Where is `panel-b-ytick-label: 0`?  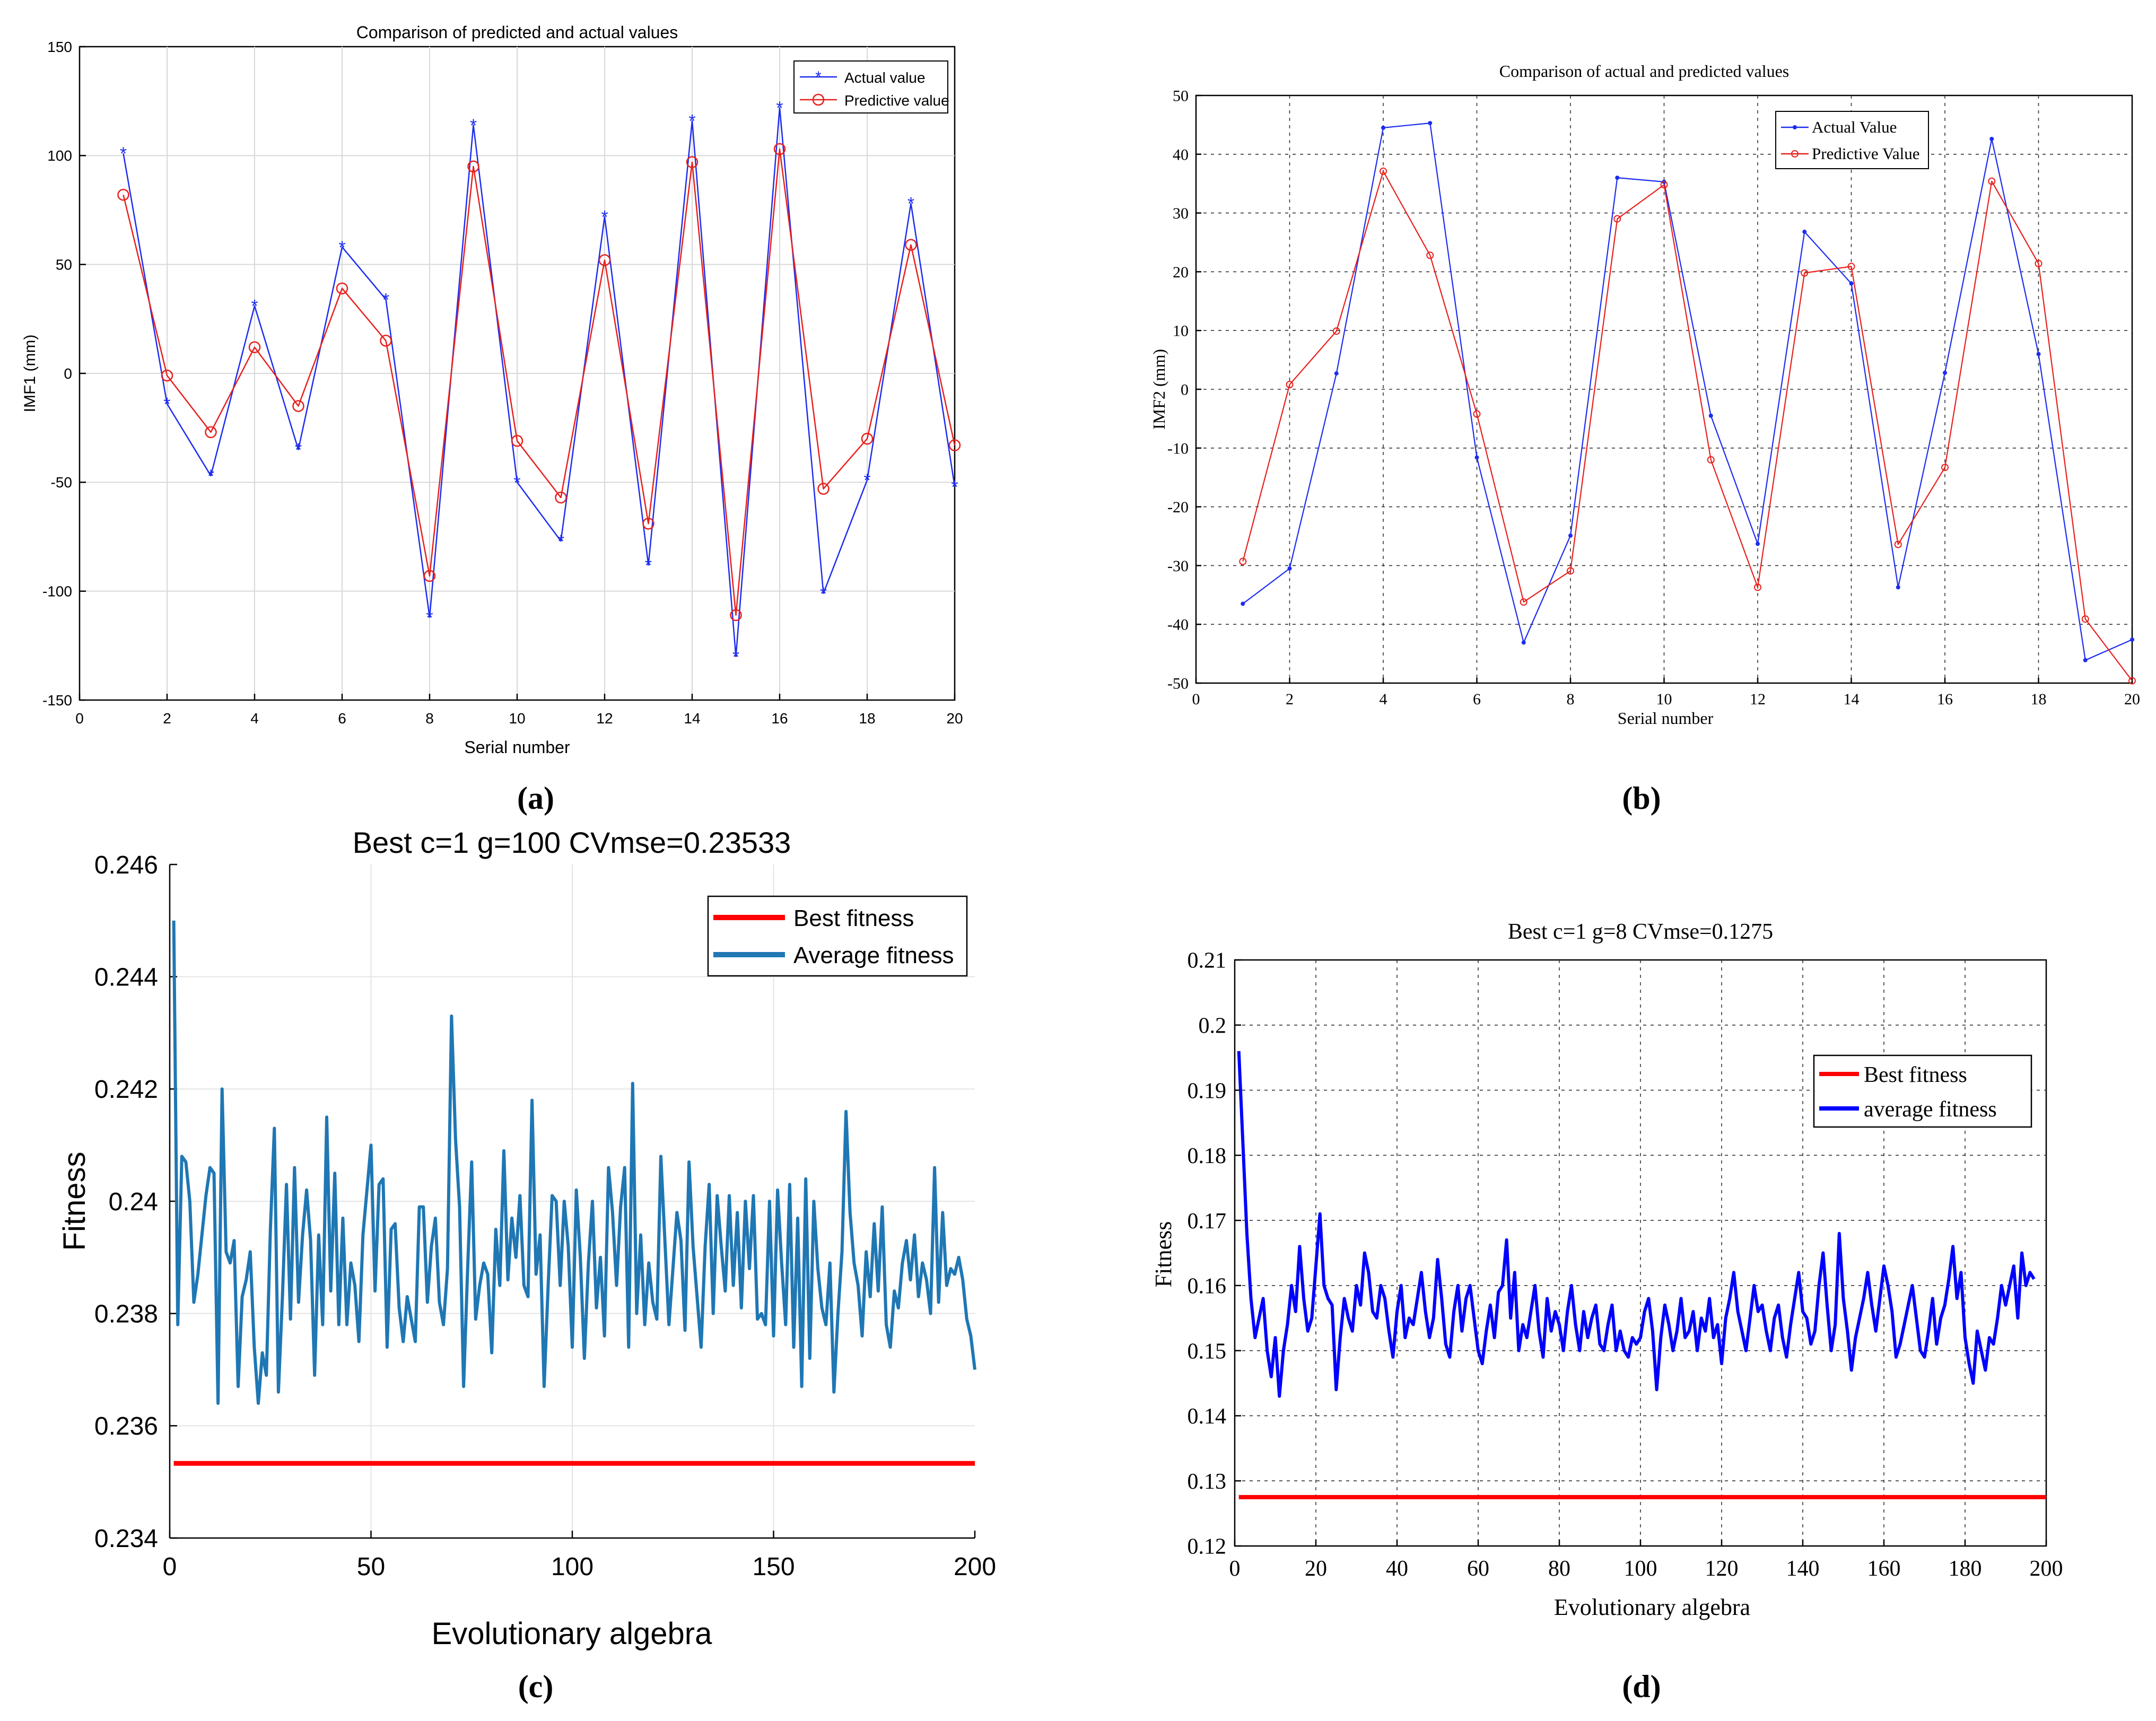
panel-b-ytick-label: 0 is located at coordinates (1185, 390).